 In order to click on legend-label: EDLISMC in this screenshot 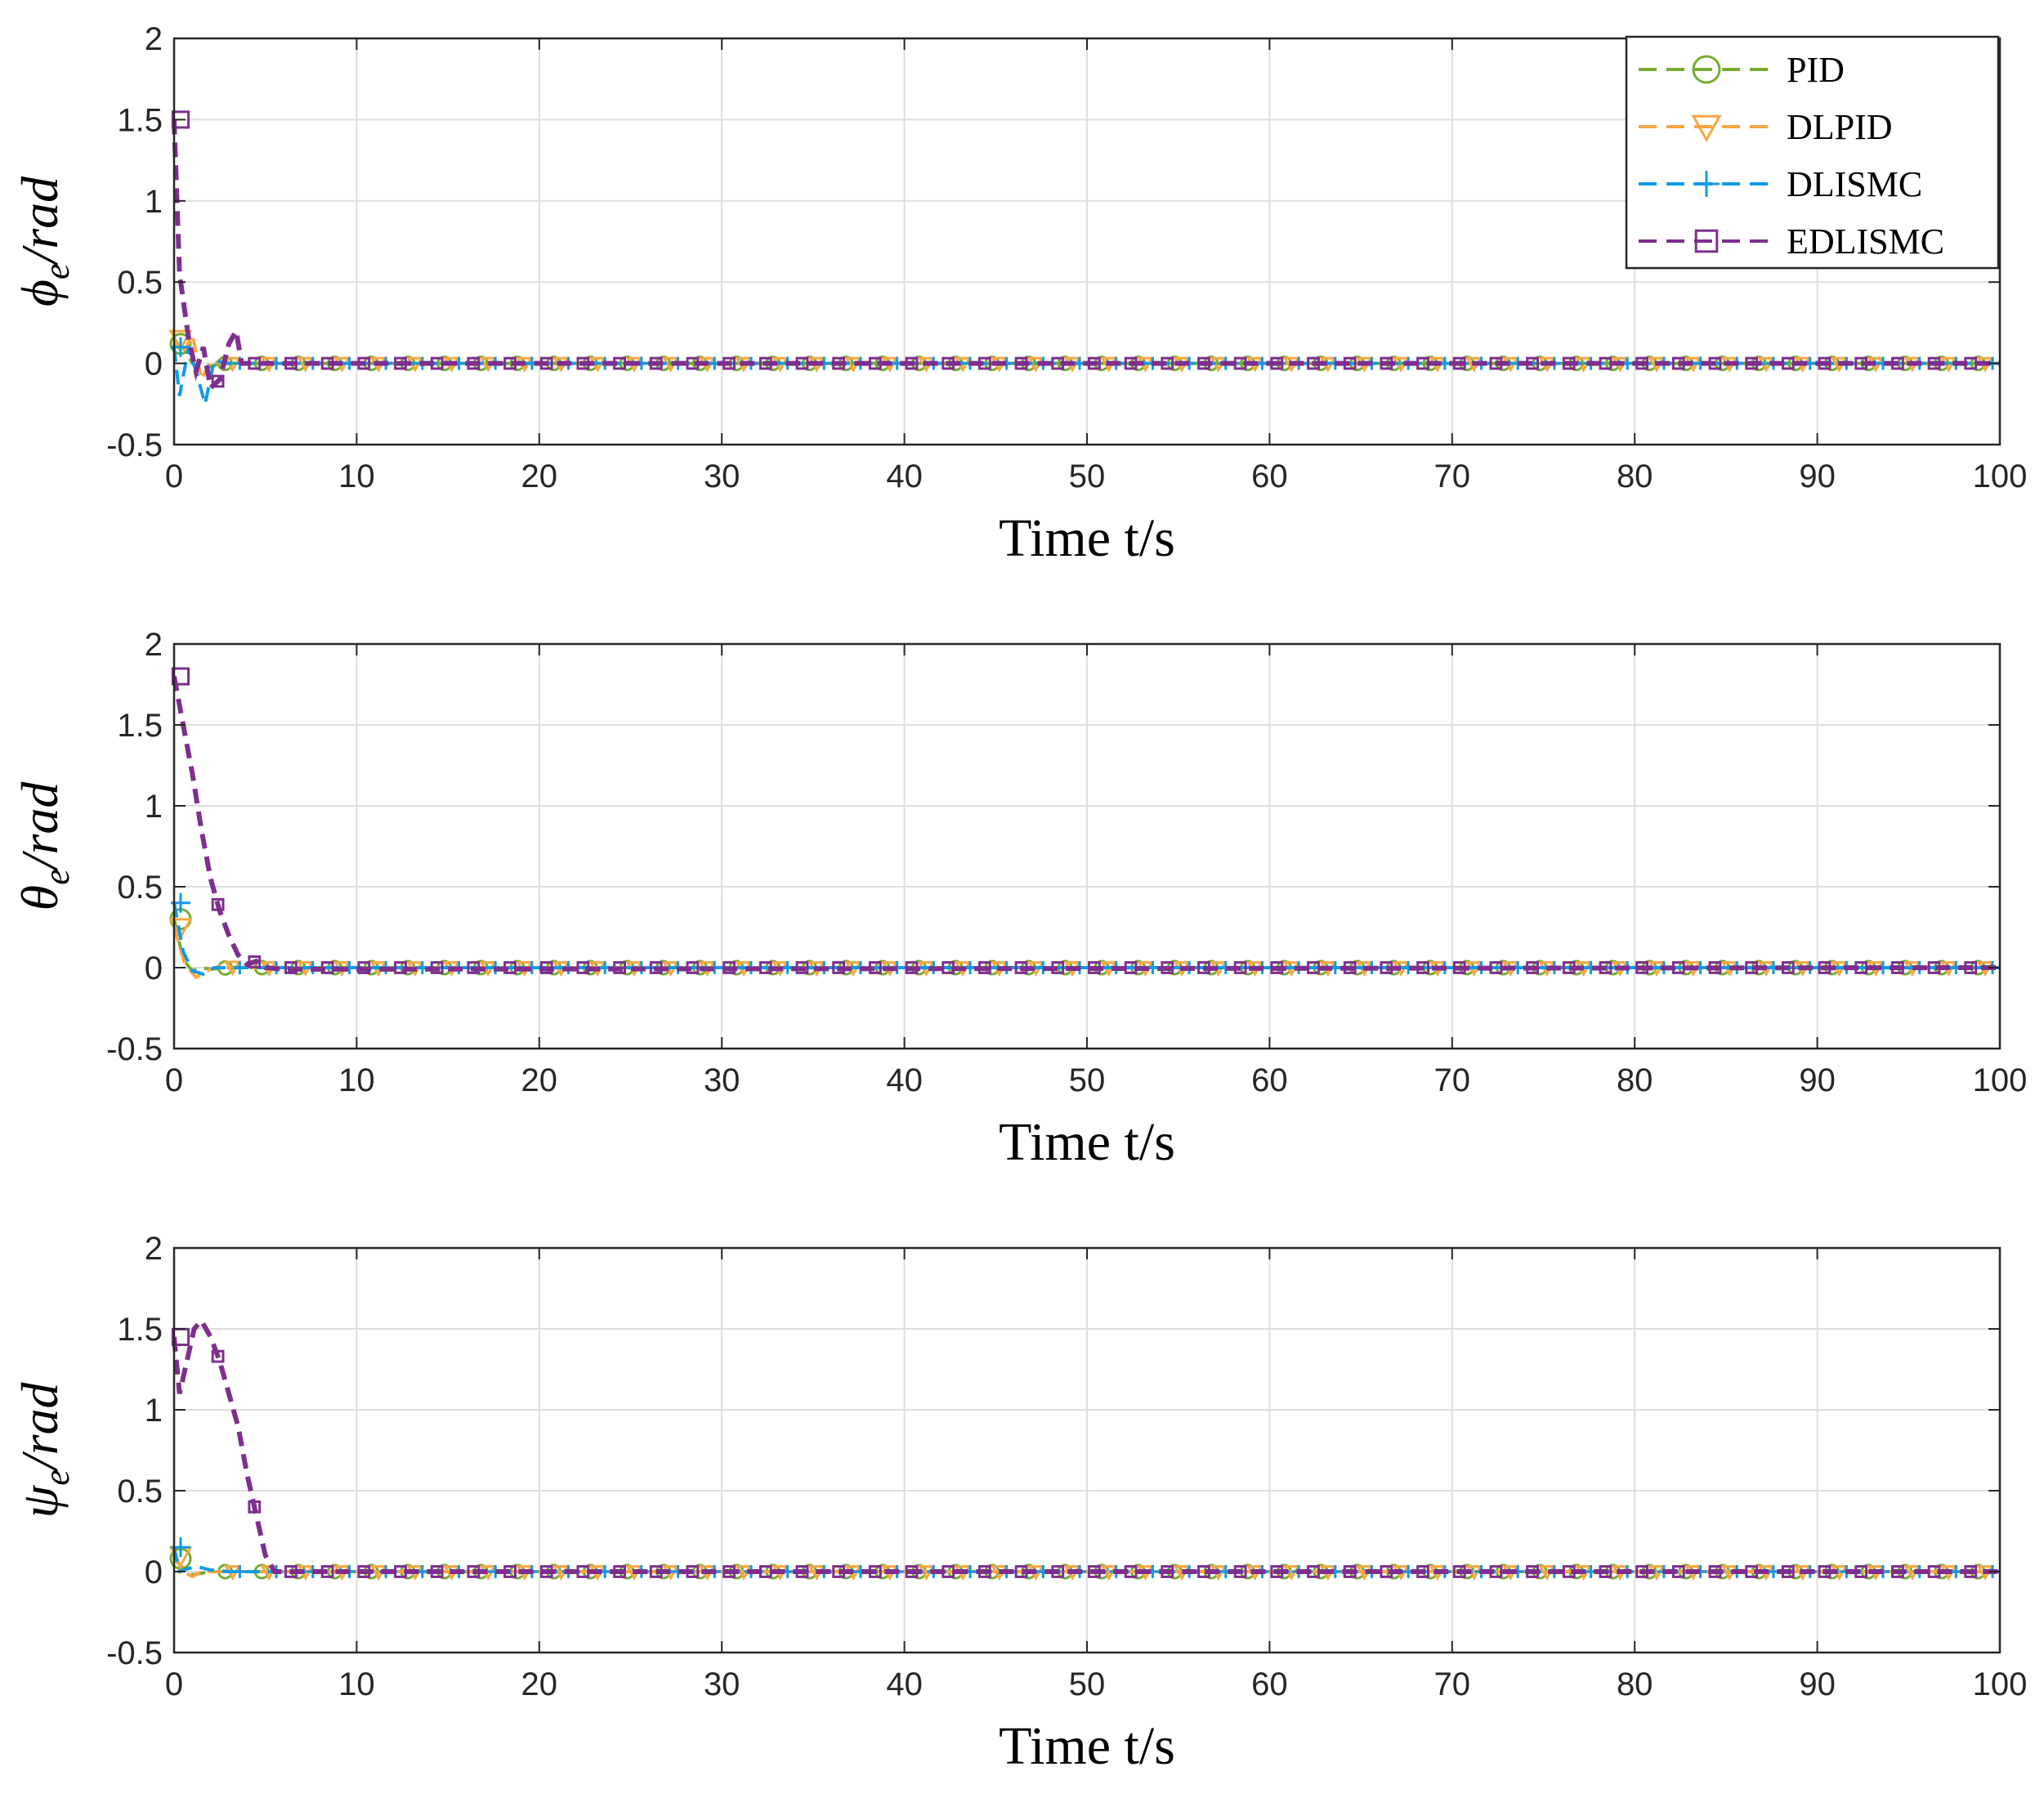, I will do `click(1865, 241)`.